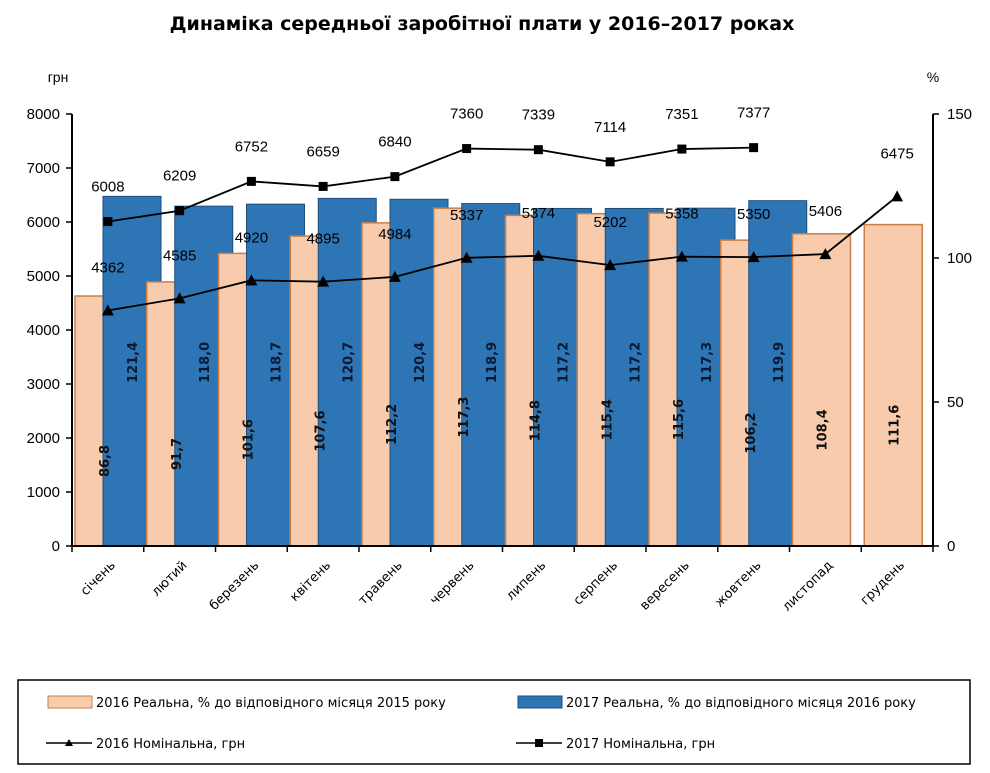 The width and height of the screenshot is (990, 773). Describe the element at coordinates (43, 276) in the screenshot. I see `y-tick-label: 5000` at that location.